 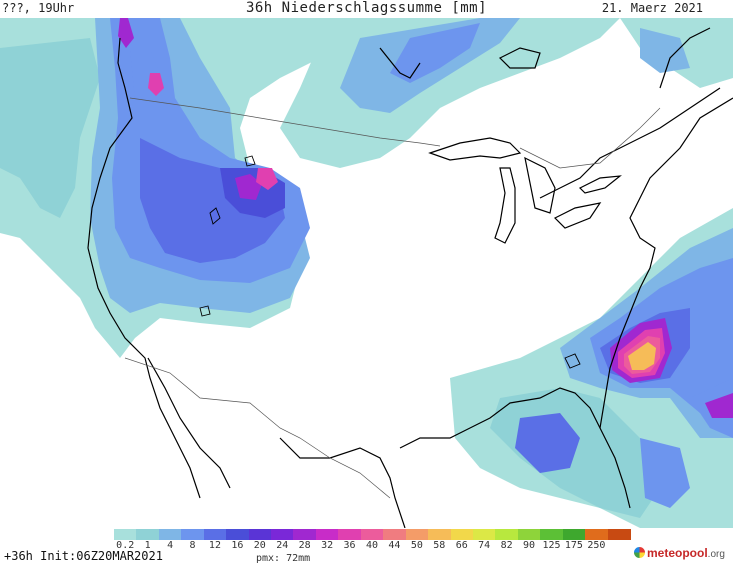 I want to click on forecast-time-label: ???, 19Uhr, so click(x=38, y=8).